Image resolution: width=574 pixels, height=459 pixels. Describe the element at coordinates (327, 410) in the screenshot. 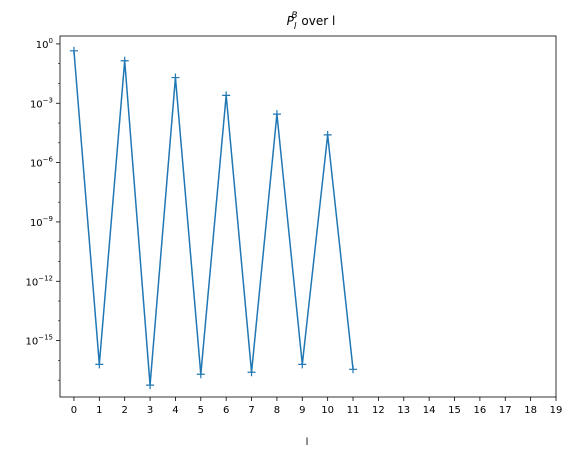

I see `x-tick-label: 10` at that location.